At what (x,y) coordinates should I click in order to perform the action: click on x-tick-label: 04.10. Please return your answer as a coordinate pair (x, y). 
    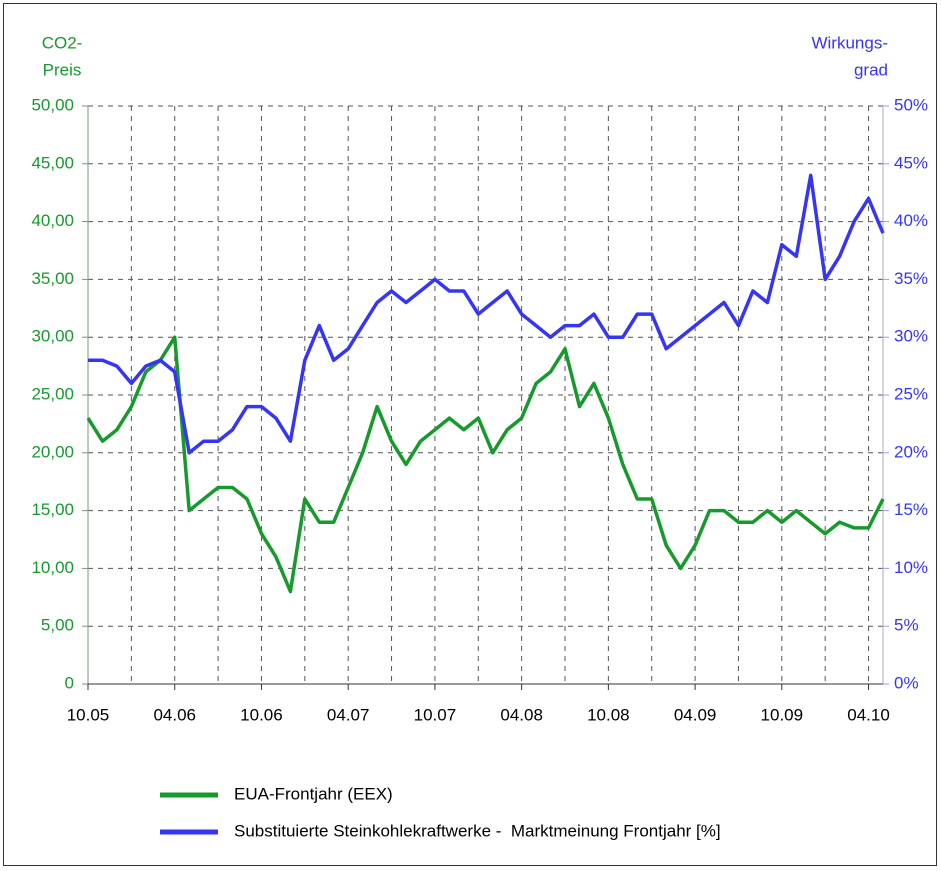
    Looking at the image, I should click on (868, 714).